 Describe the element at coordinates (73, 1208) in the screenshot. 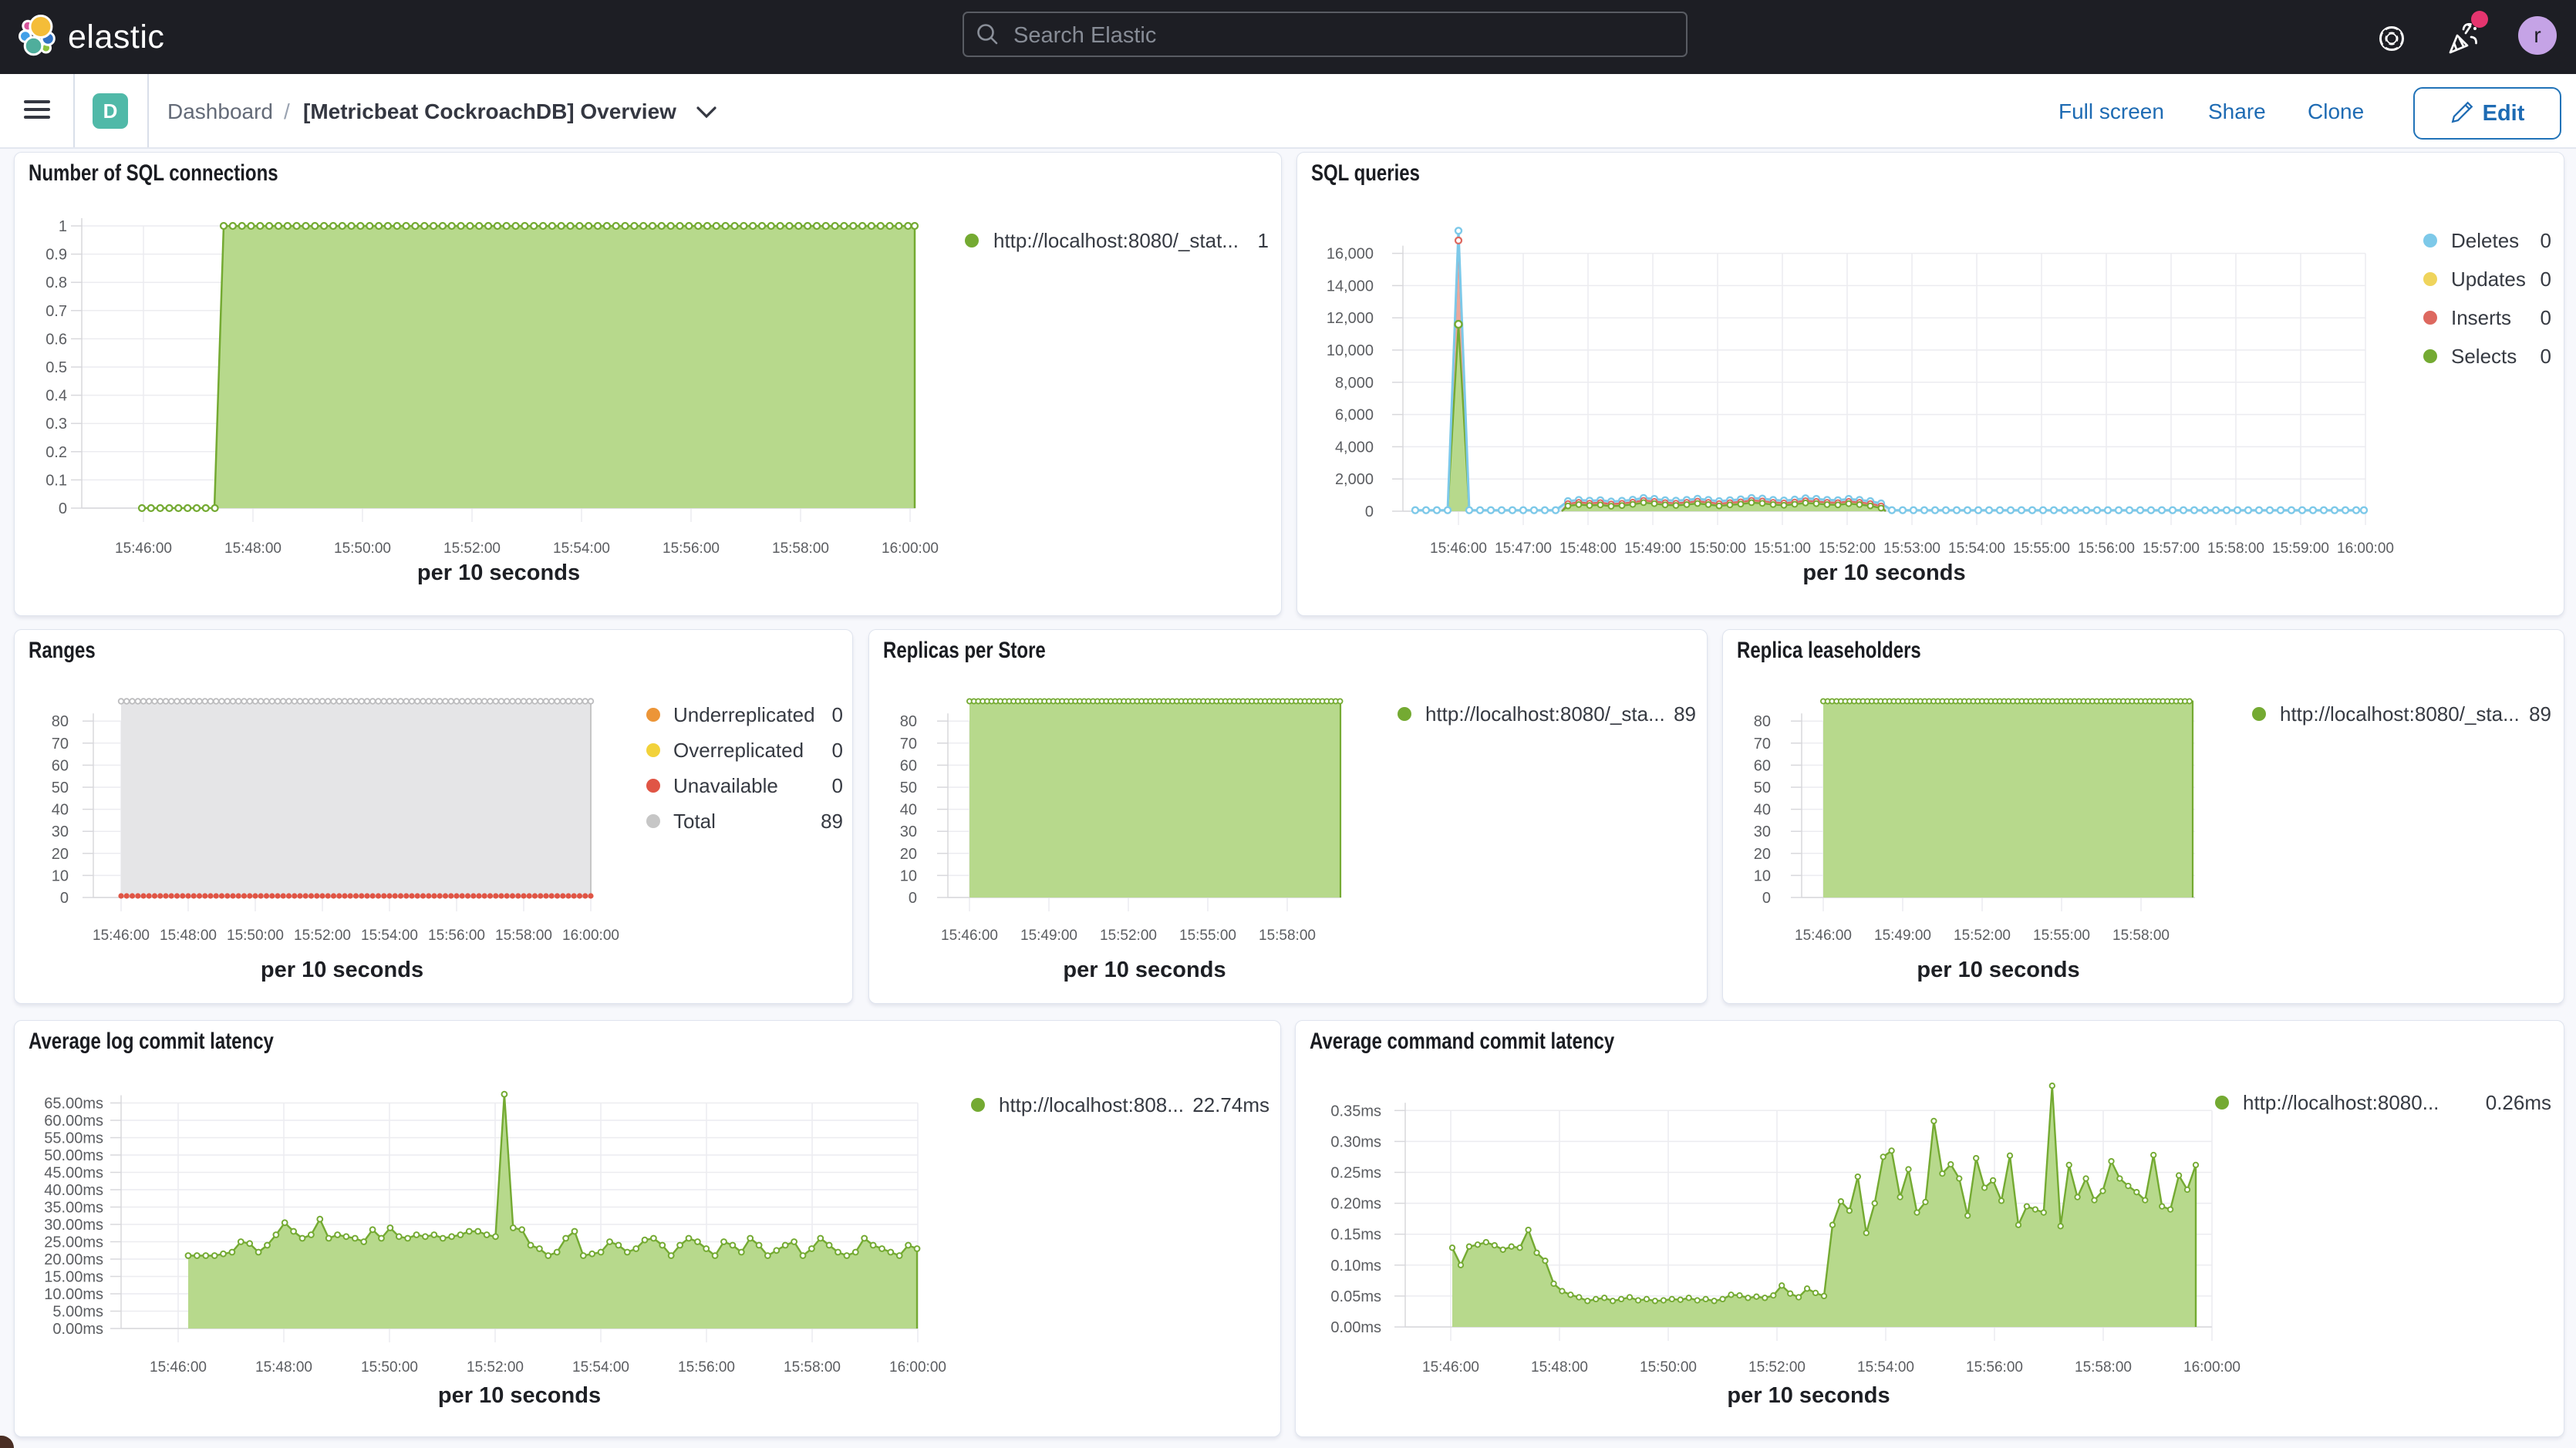

I see `svg-text: 35.00ms` at that location.